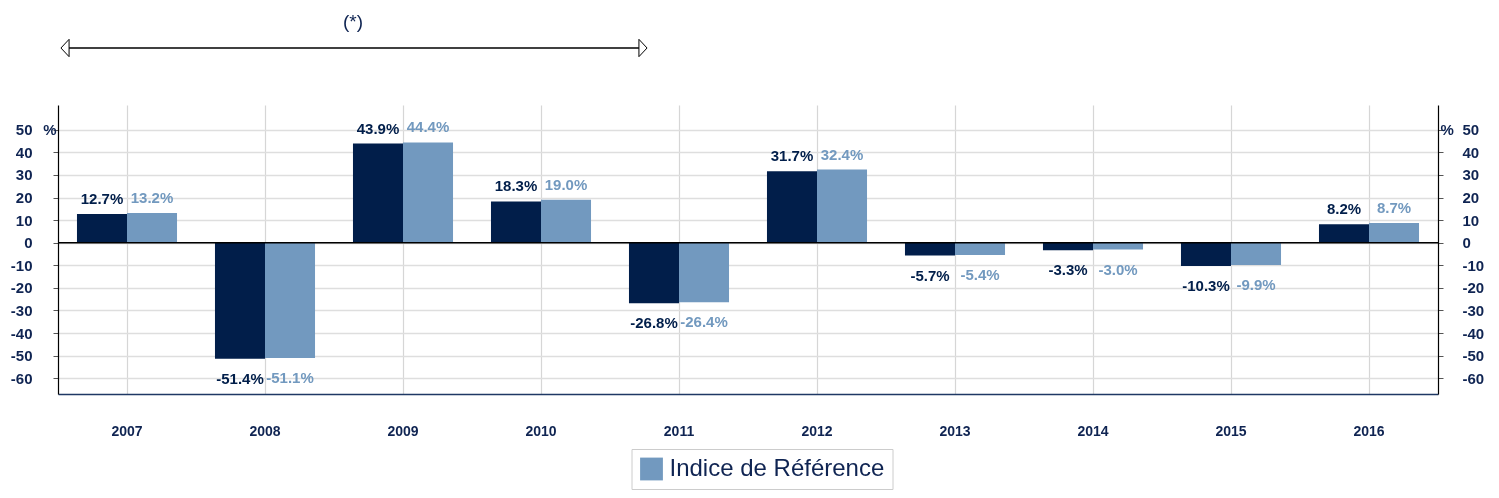 Image resolution: width=1499 pixels, height=498 pixels. What do you see at coordinates (1473, 288) in the screenshot?
I see `y2-tick-label: -20` at bounding box center [1473, 288].